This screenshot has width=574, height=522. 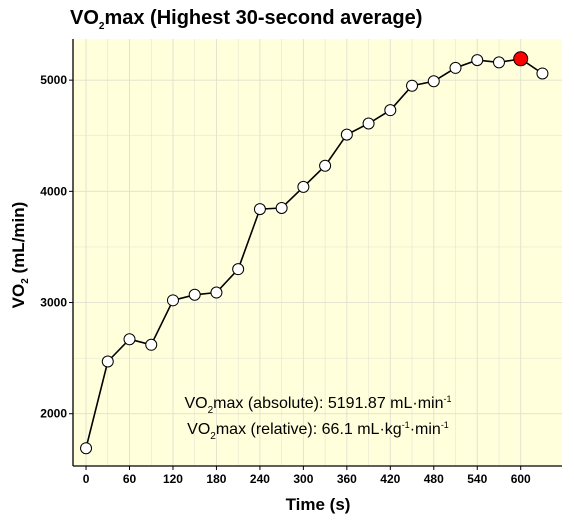 I want to click on x-tick-label: 480, so click(x=434, y=479).